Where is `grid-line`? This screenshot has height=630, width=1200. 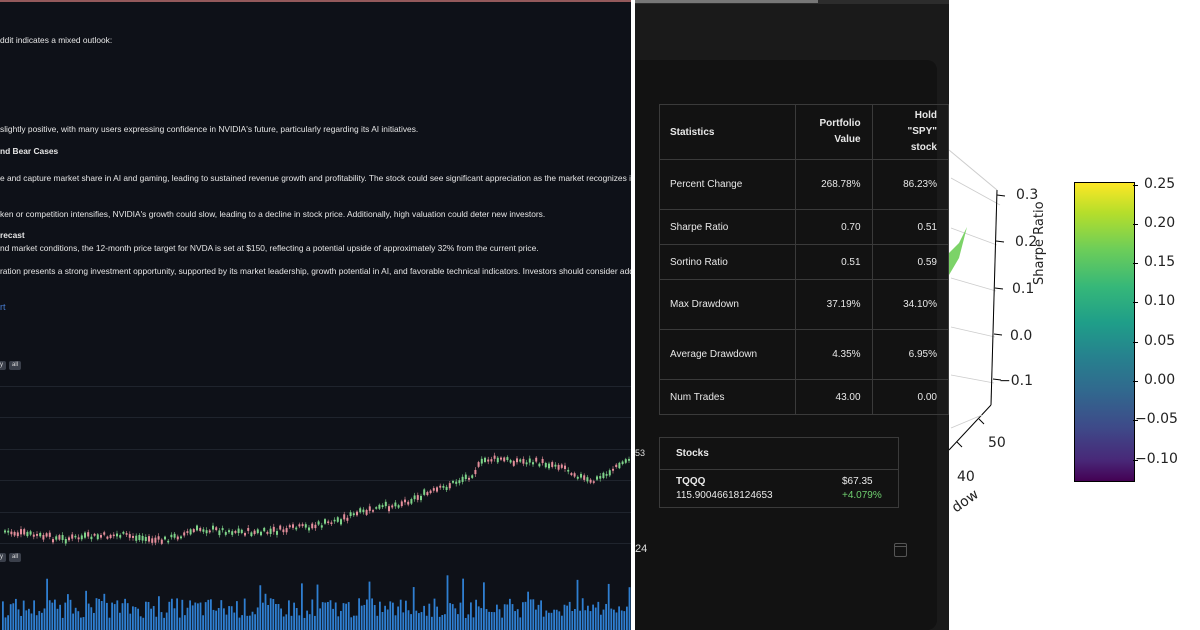
grid-line is located at coordinates (975, 191).